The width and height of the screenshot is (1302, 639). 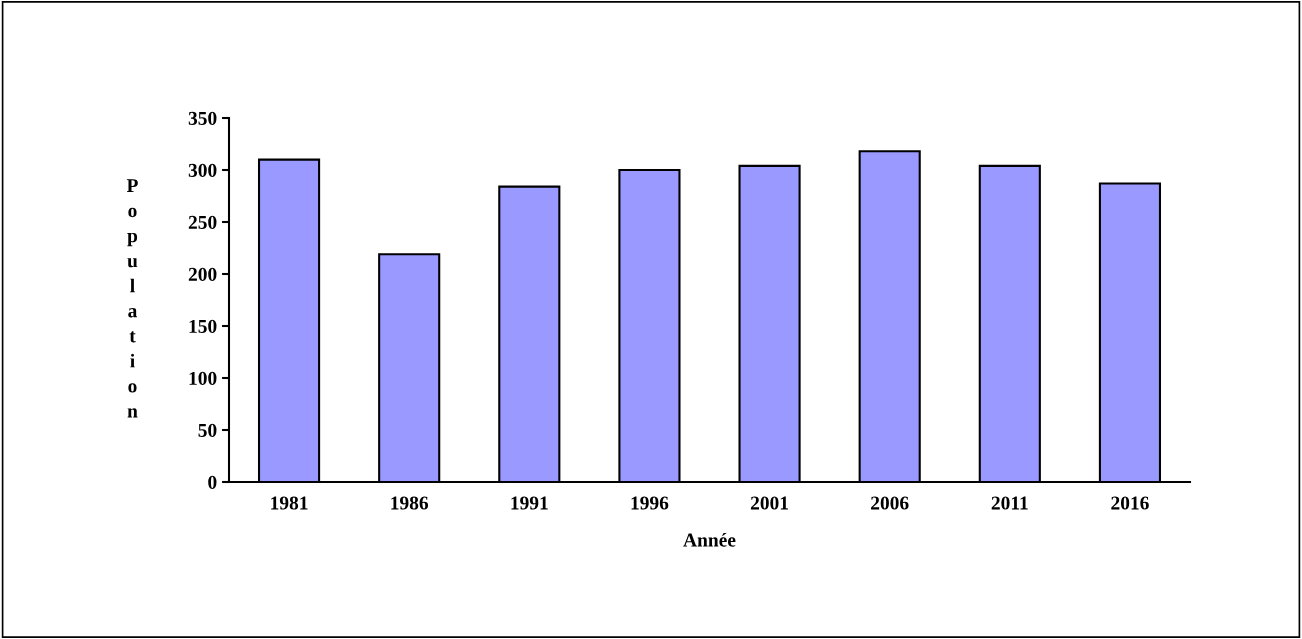 What do you see at coordinates (650, 503) in the screenshot?
I see `x-tick-label: 1996` at bounding box center [650, 503].